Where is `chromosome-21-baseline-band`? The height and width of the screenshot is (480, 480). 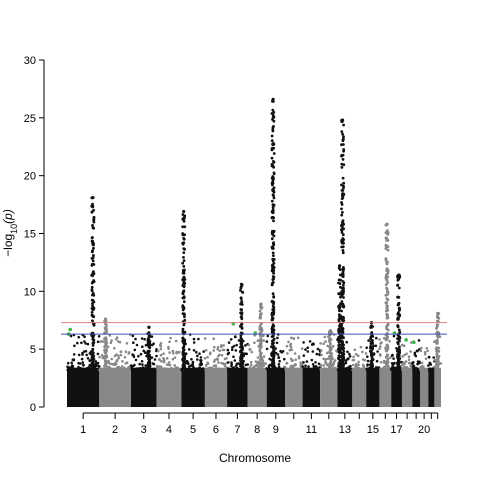 chromosome-21-baseline-band is located at coordinates (431, 387).